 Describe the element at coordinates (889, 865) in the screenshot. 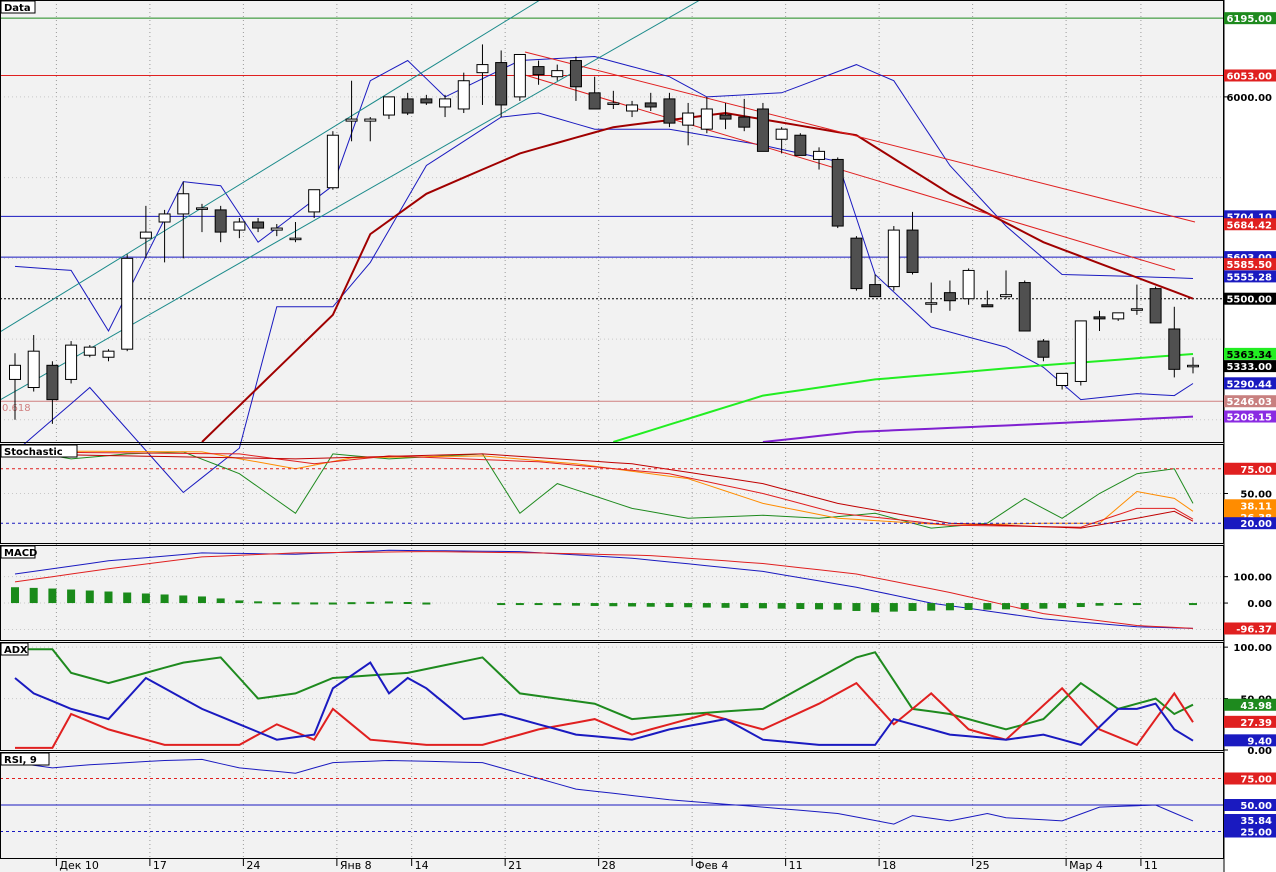

I see `date-label: 18` at that location.